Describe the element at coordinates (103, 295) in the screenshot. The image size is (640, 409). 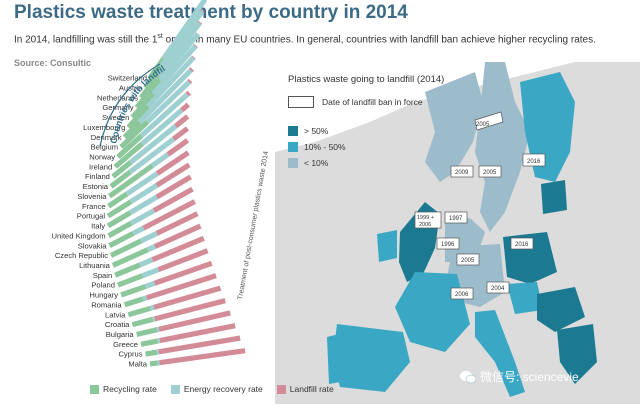
I see `country-label: Hungary` at that location.